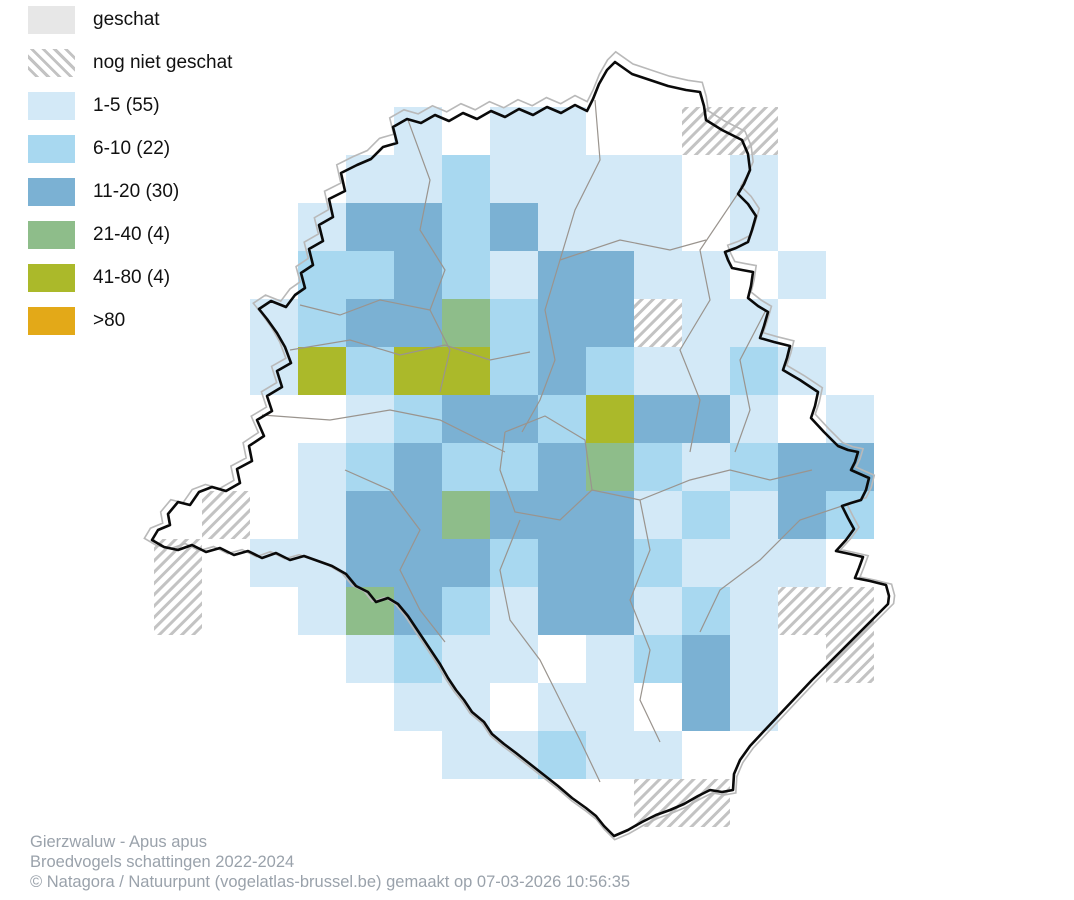 The width and height of the screenshot is (1074, 900). I want to click on legend-item: nog niet geschat, so click(130, 63).